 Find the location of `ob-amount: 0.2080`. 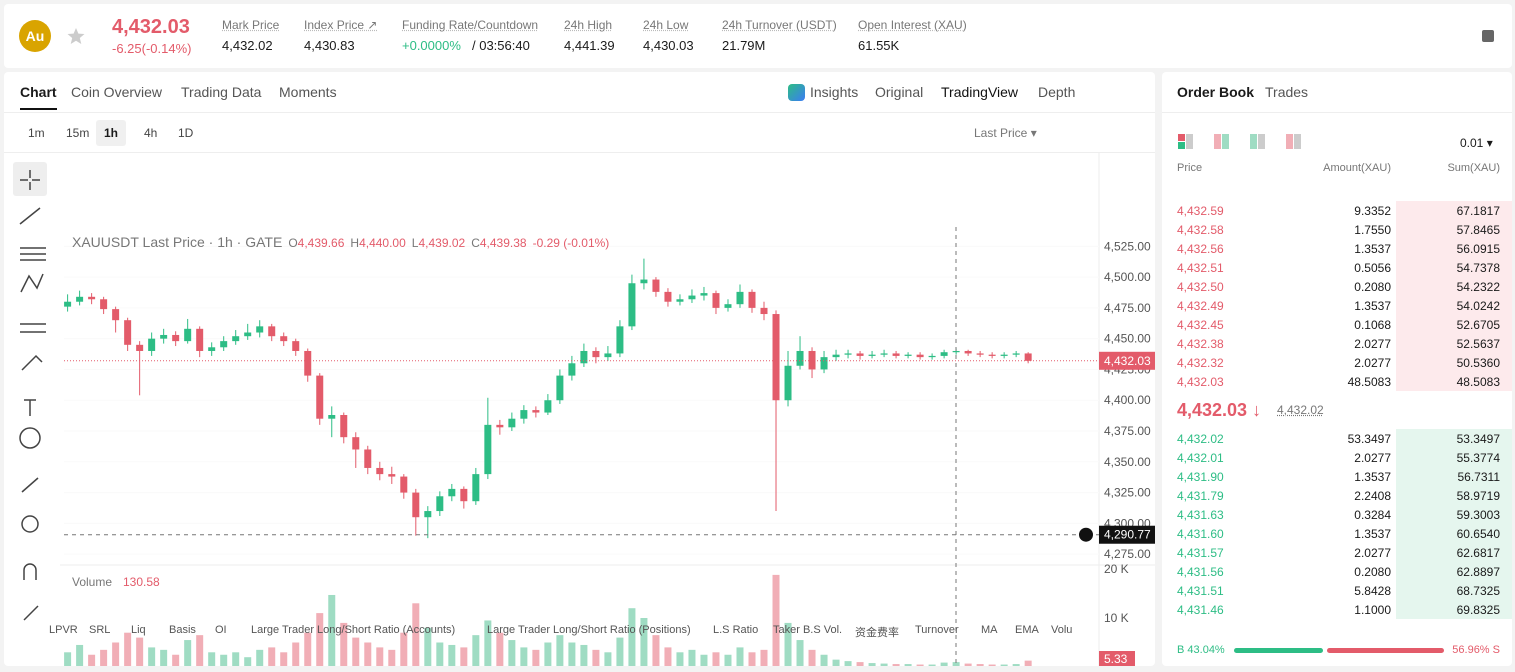

ob-amount: 0.2080 is located at coordinates (1372, 572).